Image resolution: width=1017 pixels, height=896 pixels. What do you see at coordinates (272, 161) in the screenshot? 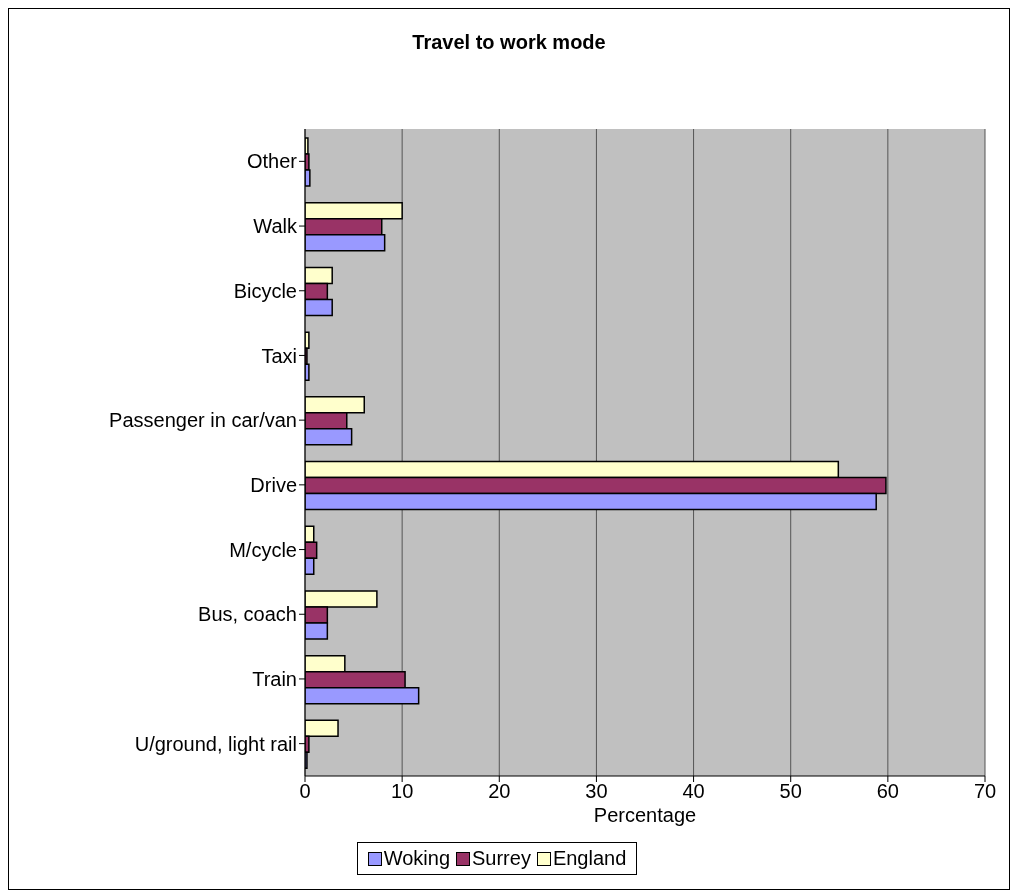
I see `y-tick-label: Other` at bounding box center [272, 161].